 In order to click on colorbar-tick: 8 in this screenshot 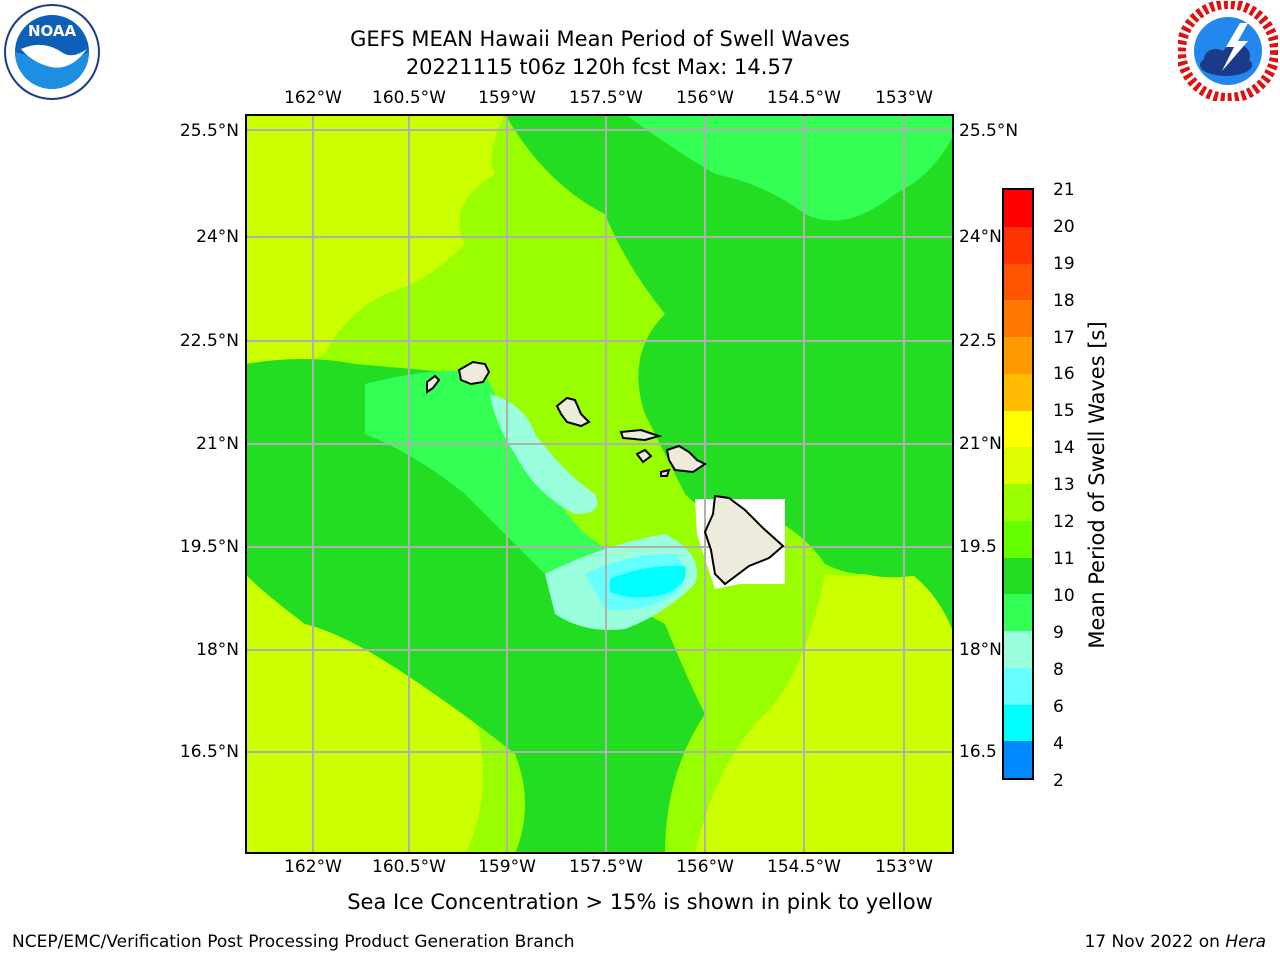, I will do `click(1058, 670)`.